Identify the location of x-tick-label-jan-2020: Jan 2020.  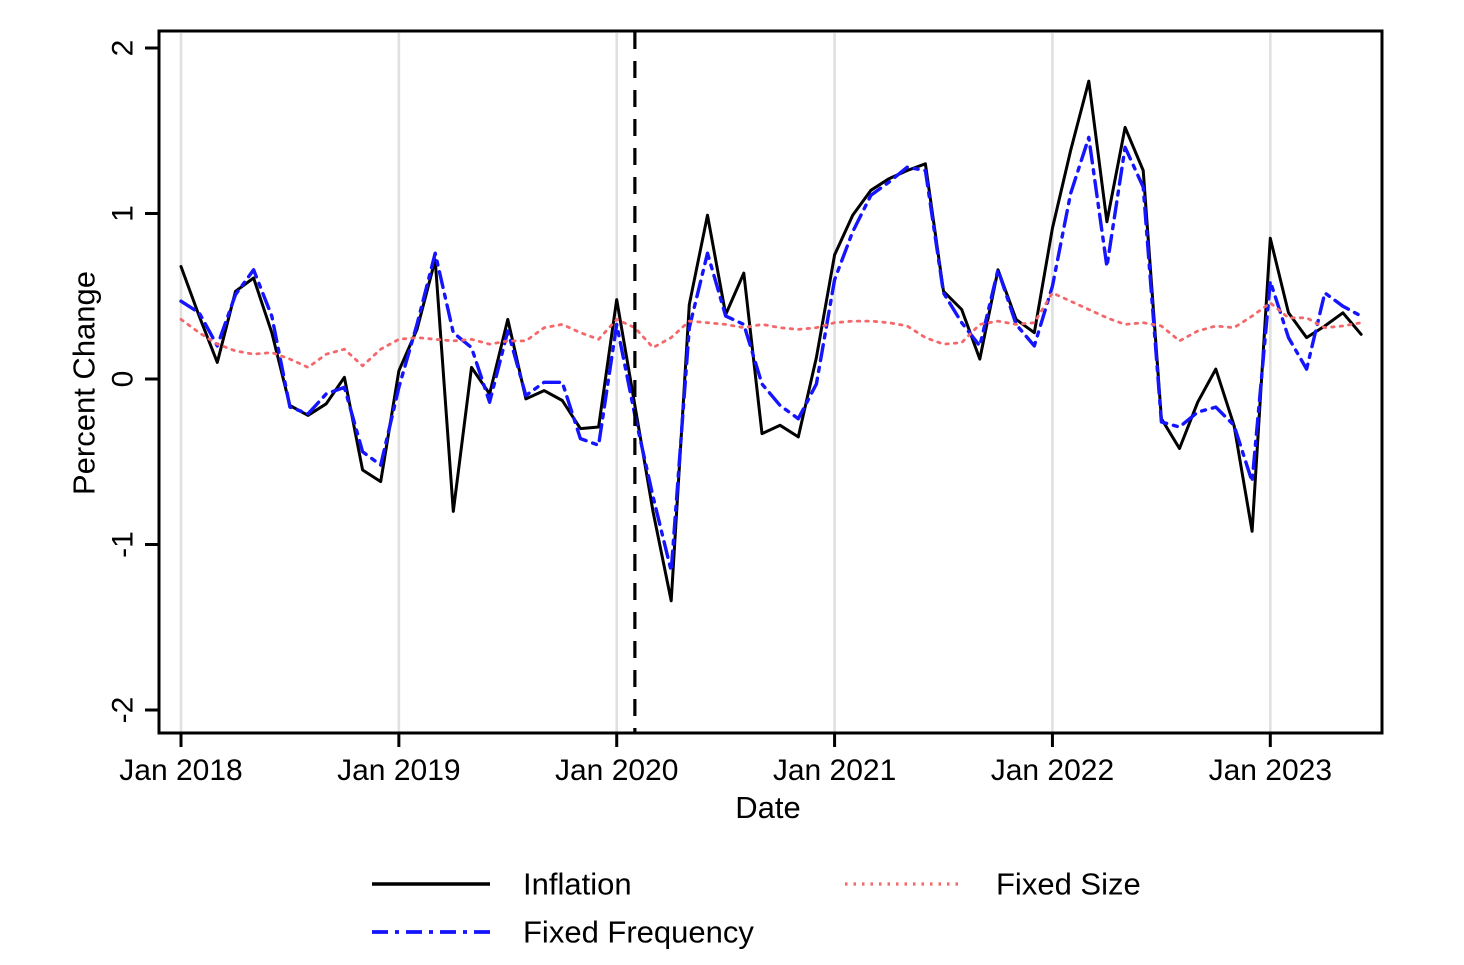
(616, 770).